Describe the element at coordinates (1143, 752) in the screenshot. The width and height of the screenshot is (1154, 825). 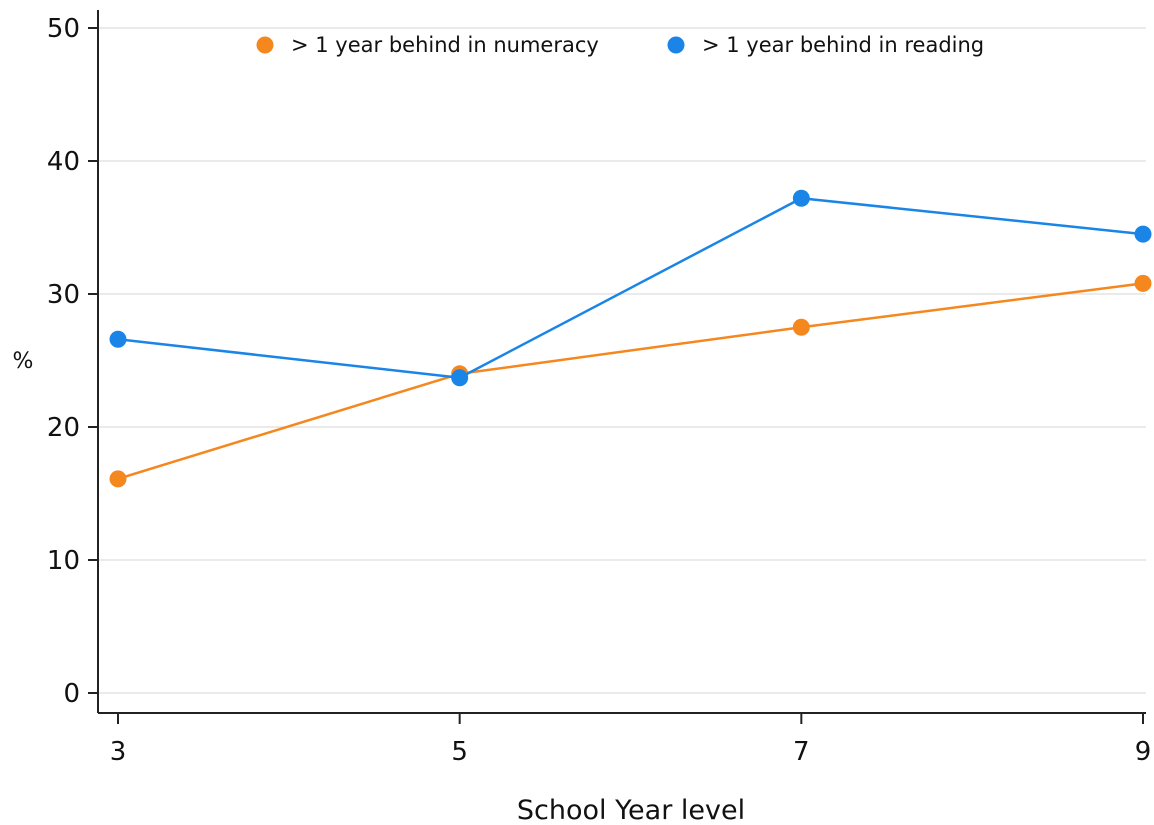
I see `x-tick-label: 9` at that location.